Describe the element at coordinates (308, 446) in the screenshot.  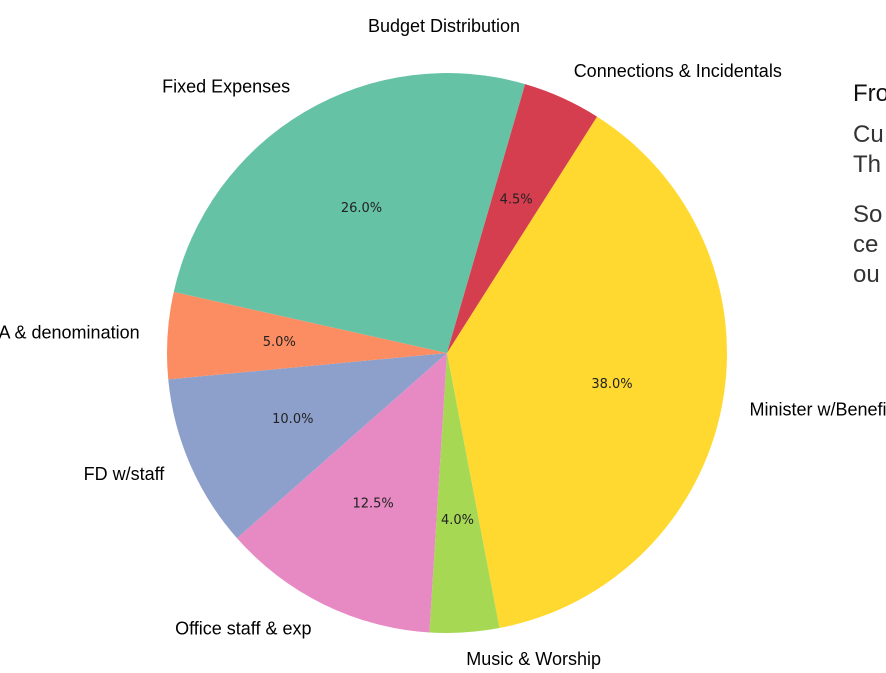
I see `pie-slice-fd-w-staff` at that location.